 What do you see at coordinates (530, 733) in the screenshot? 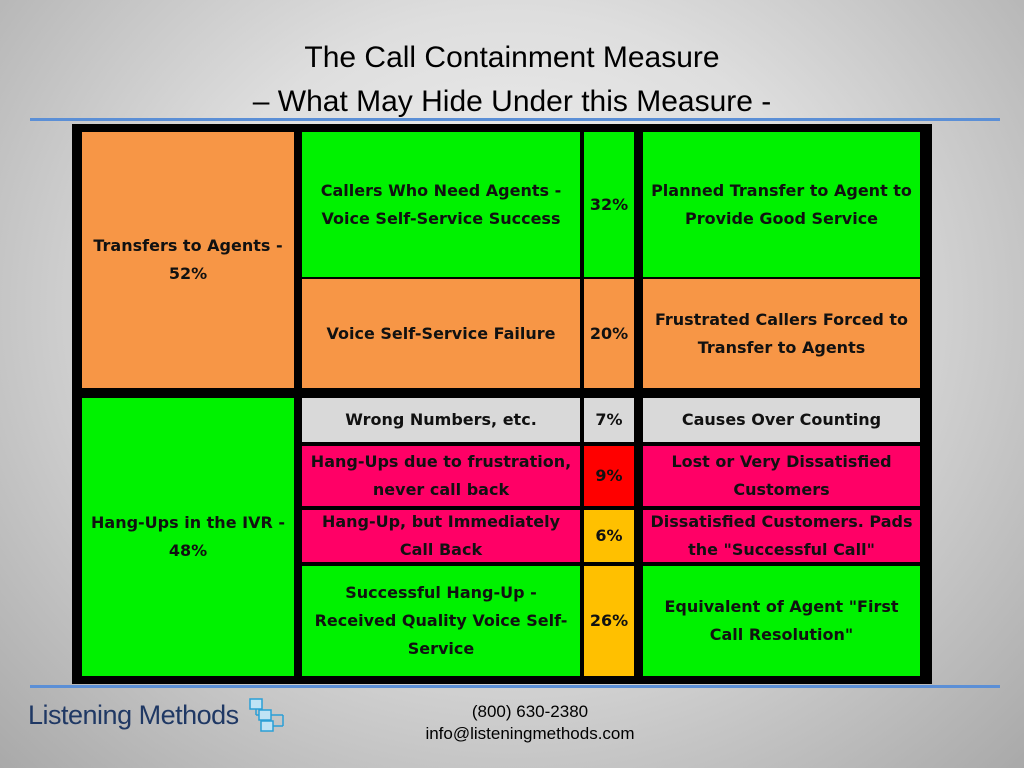
I see `email-address: info@listeningmethods.com` at bounding box center [530, 733].